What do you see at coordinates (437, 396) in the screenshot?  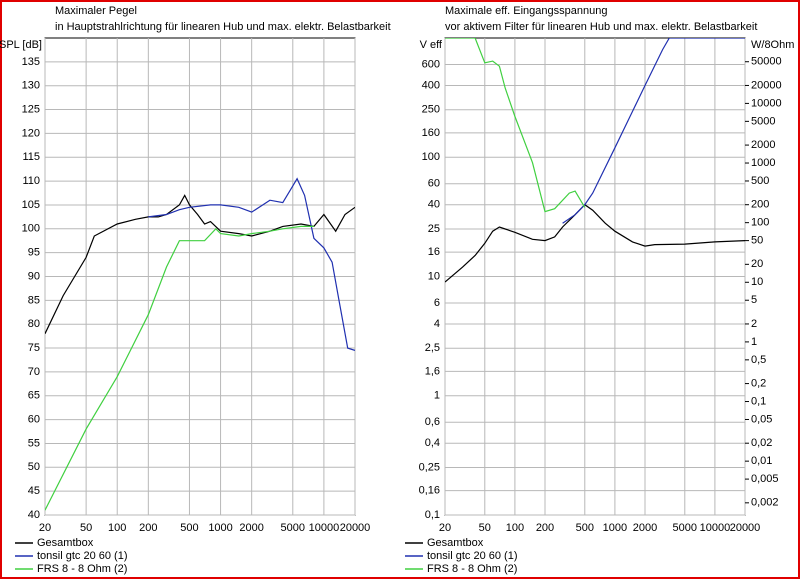 I see `y-tick-label: 1` at bounding box center [437, 396].